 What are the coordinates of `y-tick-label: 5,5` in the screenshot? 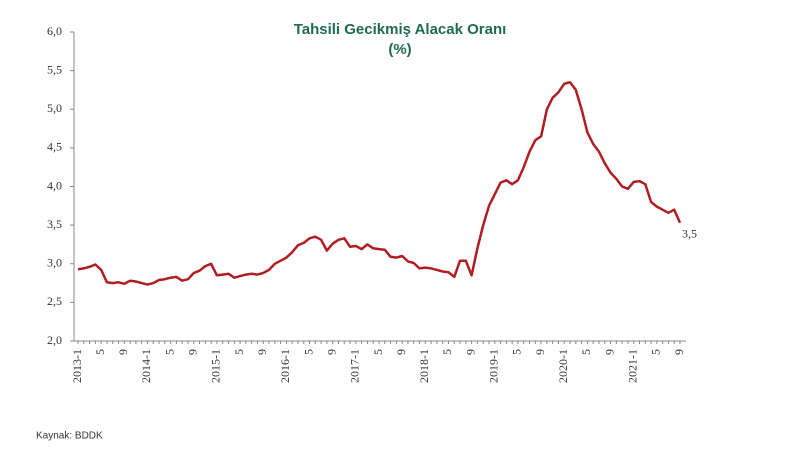 It's located at (54, 69).